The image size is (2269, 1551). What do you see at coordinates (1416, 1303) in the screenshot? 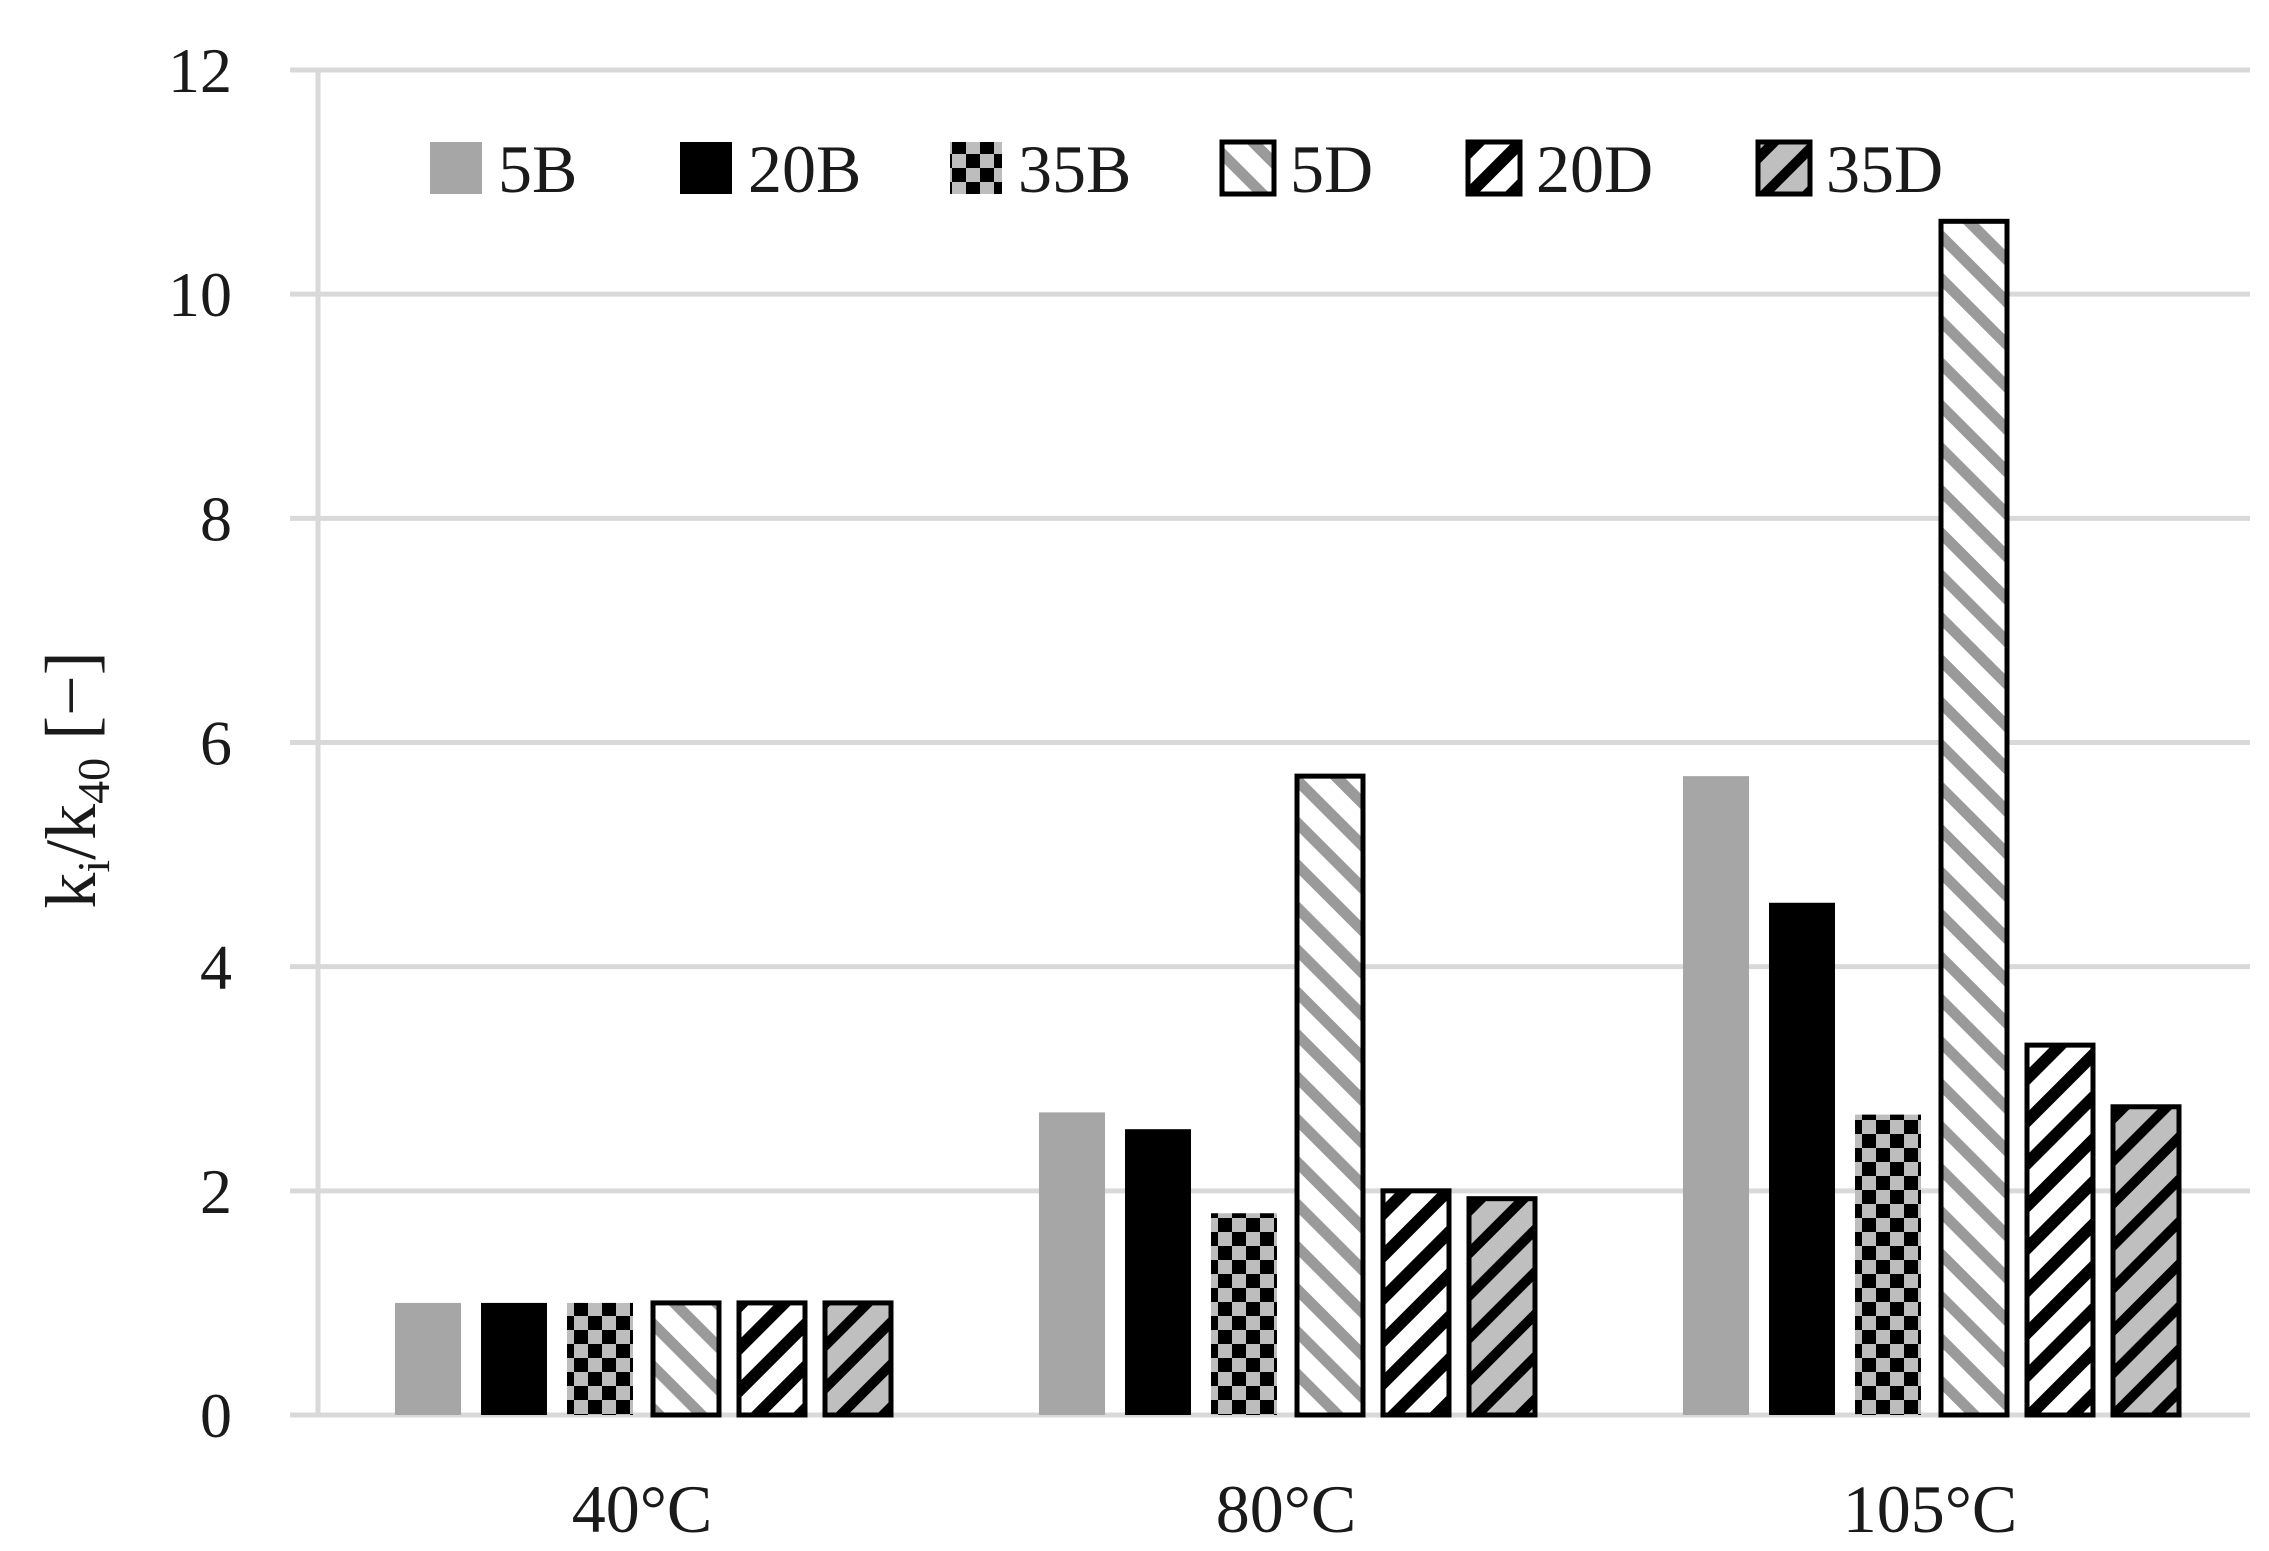
I see `bar-20D-80°C` at bounding box center [1416, 1303].